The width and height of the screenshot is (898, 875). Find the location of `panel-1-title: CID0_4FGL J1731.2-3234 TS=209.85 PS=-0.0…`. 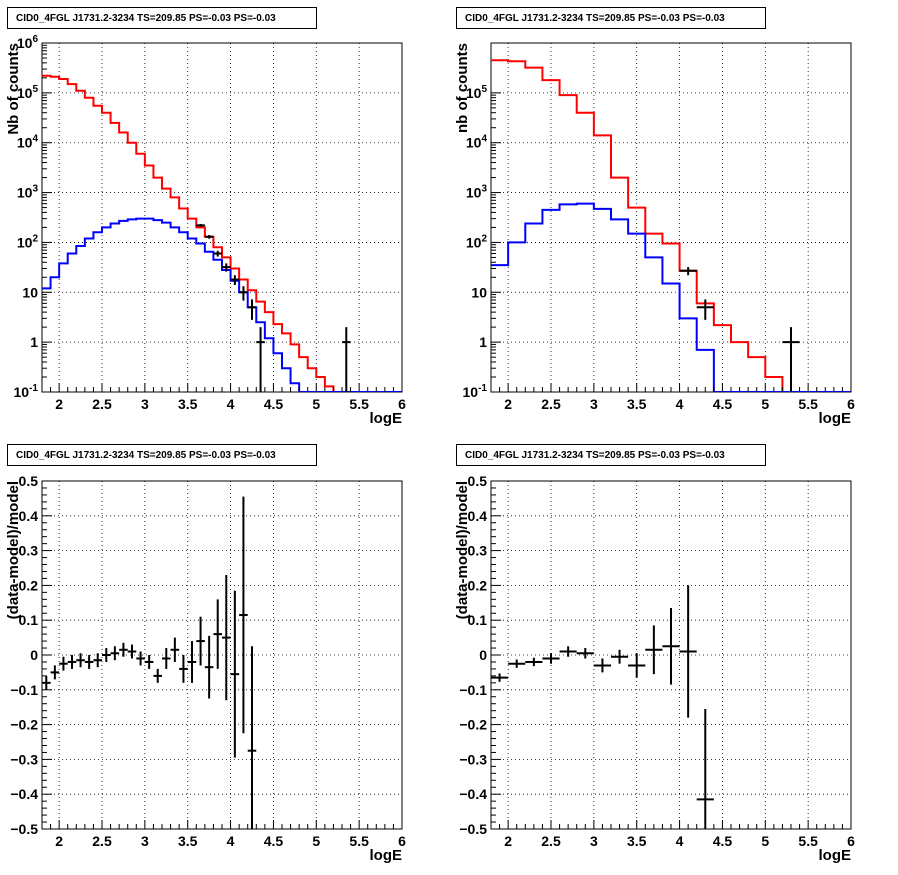

panel-1-title: CID0_4FGL J1731.2-3234 TS=209.85 PS=-0.0… is located at coordinates (162, 18).